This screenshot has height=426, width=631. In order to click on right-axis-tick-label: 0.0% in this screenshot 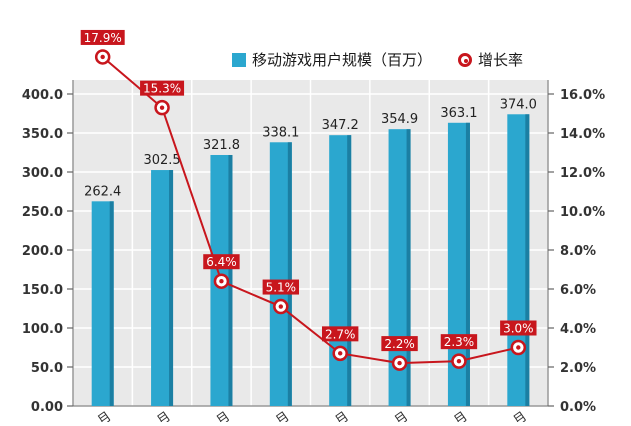, I will do `click(578, 407)`.